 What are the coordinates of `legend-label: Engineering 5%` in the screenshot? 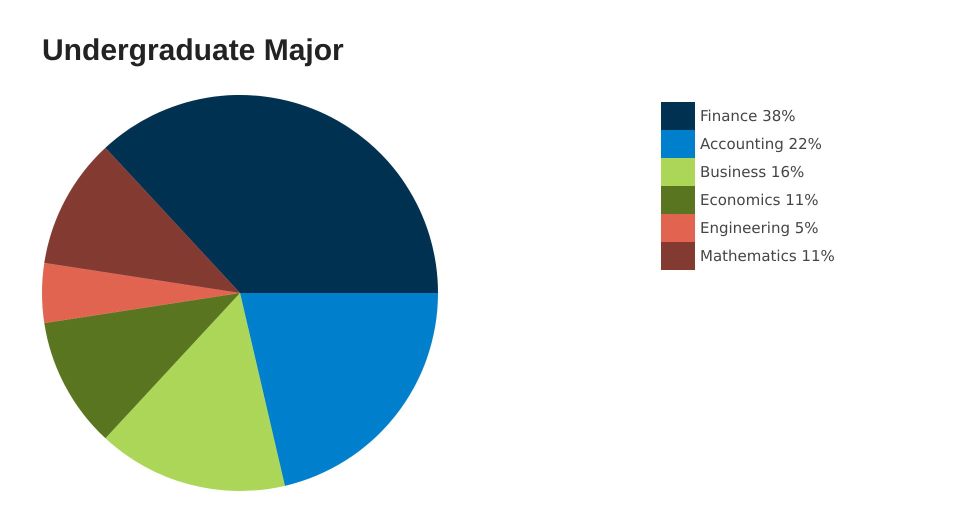 It's located at (759, 228).